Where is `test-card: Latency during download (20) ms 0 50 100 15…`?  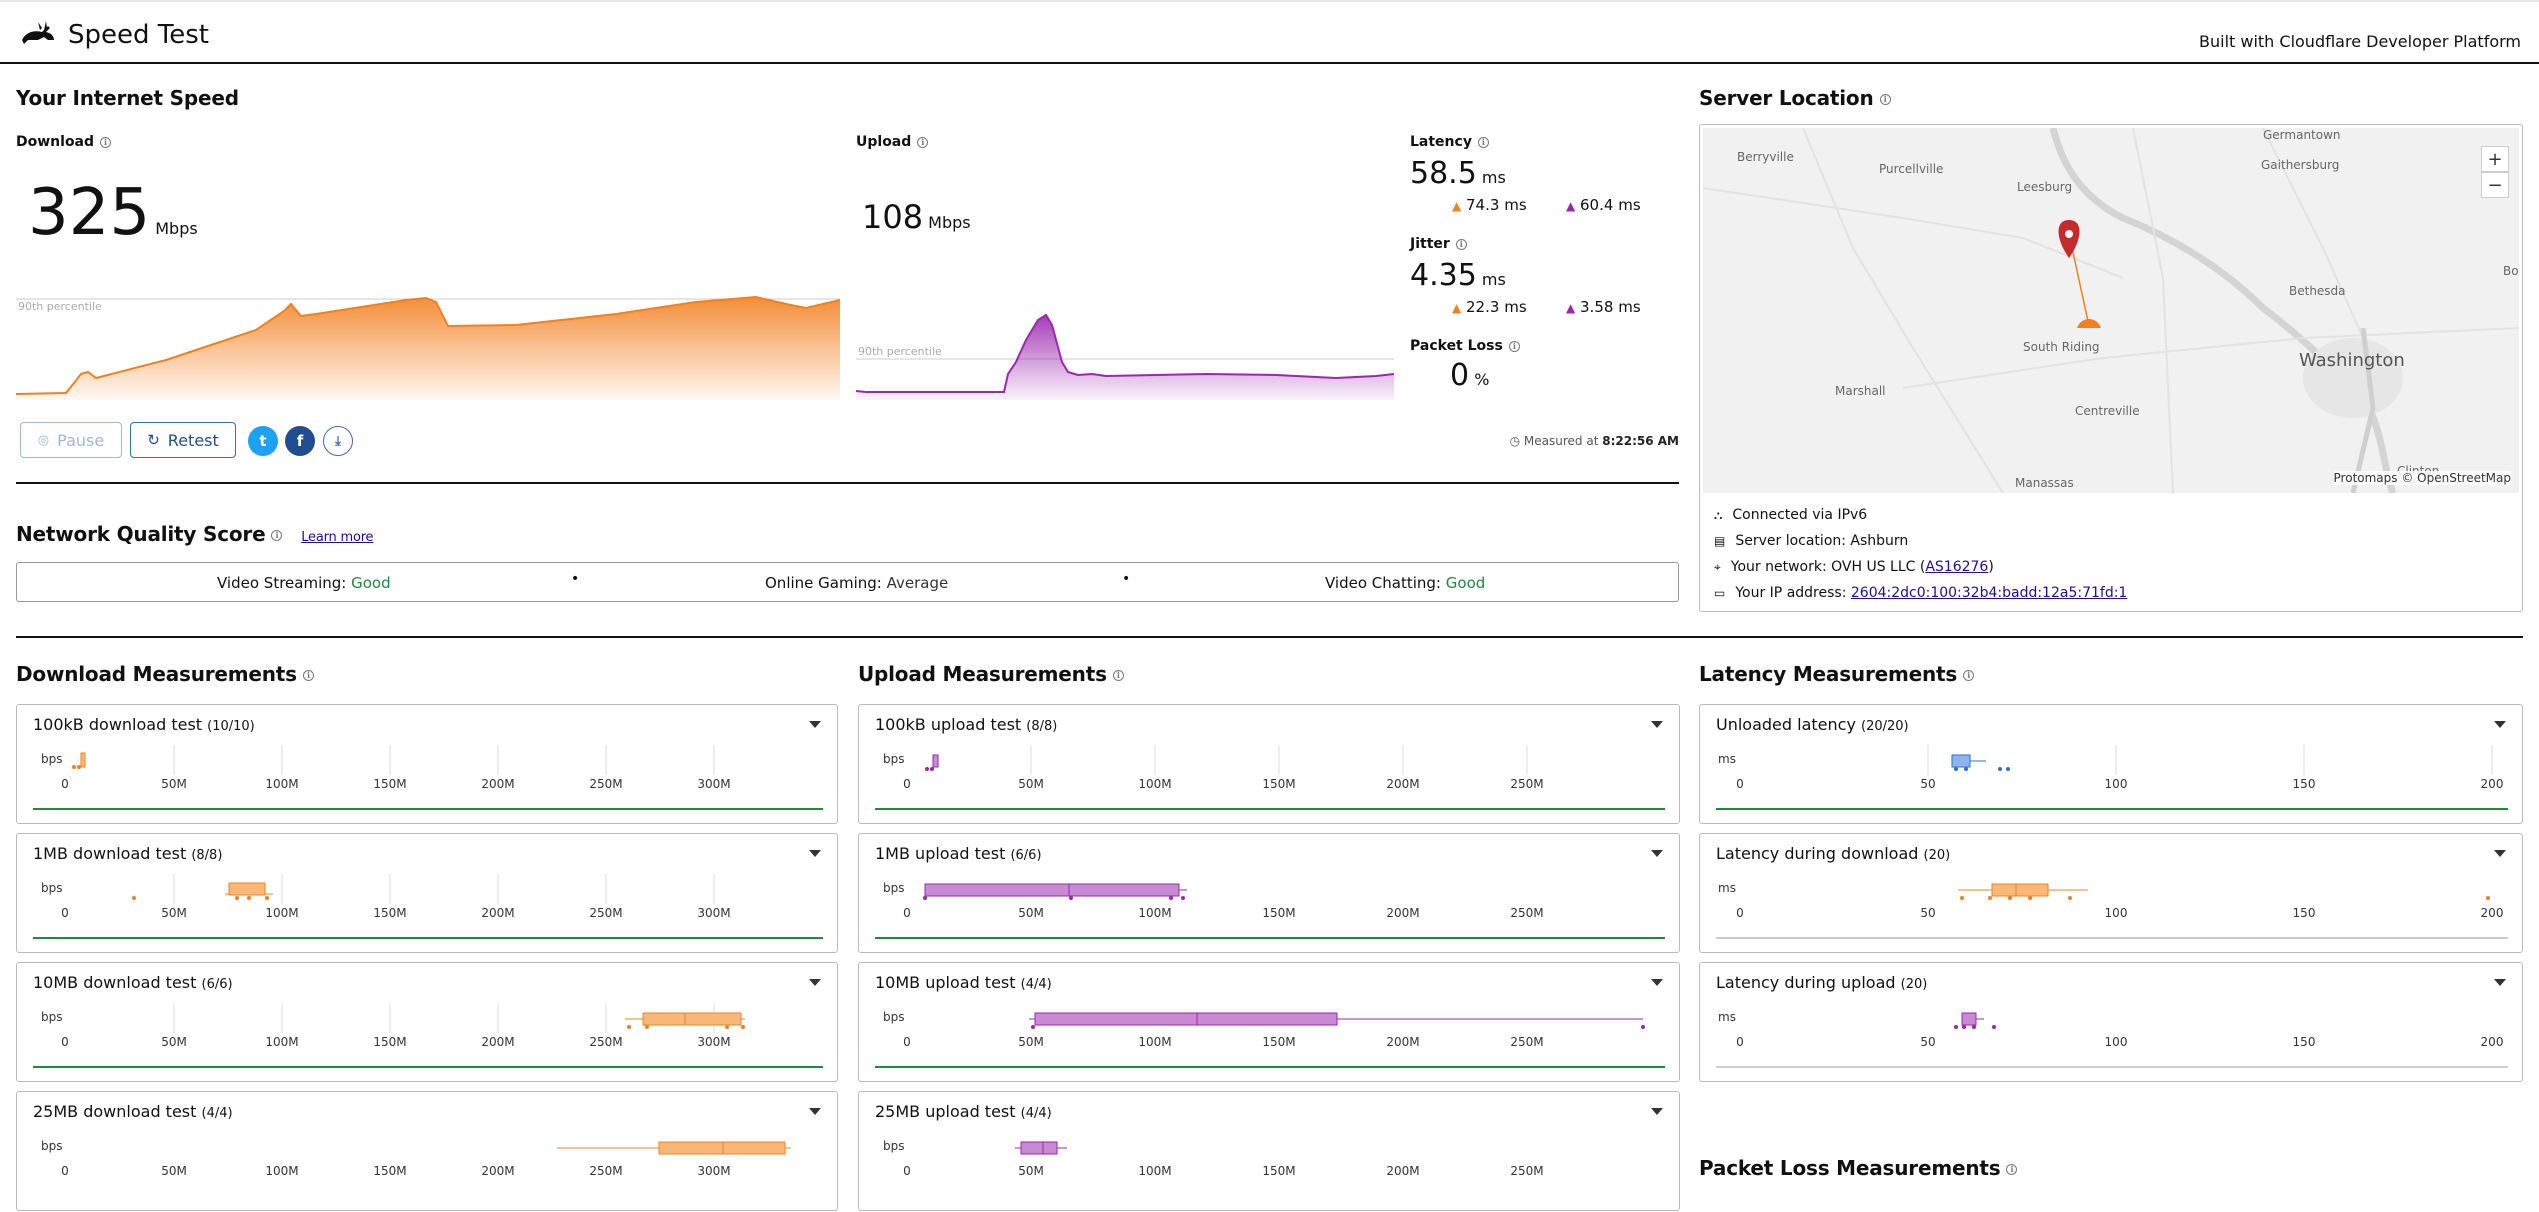
test-card: Latency during download (20) ms 0 50 100 15… is located at coordinates (2111, 893).